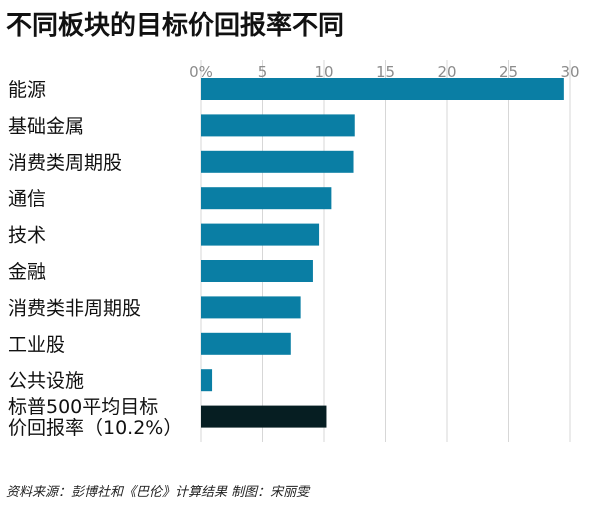 The width and height of the screenshot is (593, 510). What do you see at coordinates (323, 72) in the screenshot?
I see `x-tick-label-2: 10` at bounding box center [323, 72].